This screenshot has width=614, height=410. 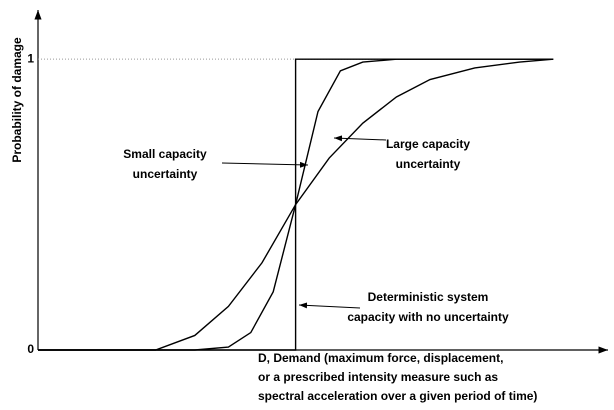 What do you see at coordinates (30, 349) in the screenshot?
I see `y-tick-label: 0` at bounding box center [30, 349].